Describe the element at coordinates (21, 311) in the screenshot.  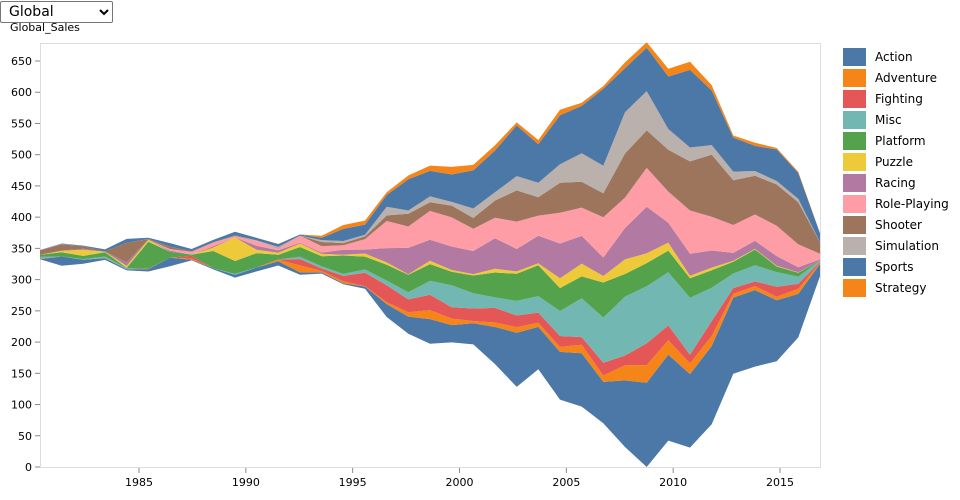
I see `y-tick-label: 250` at that location.